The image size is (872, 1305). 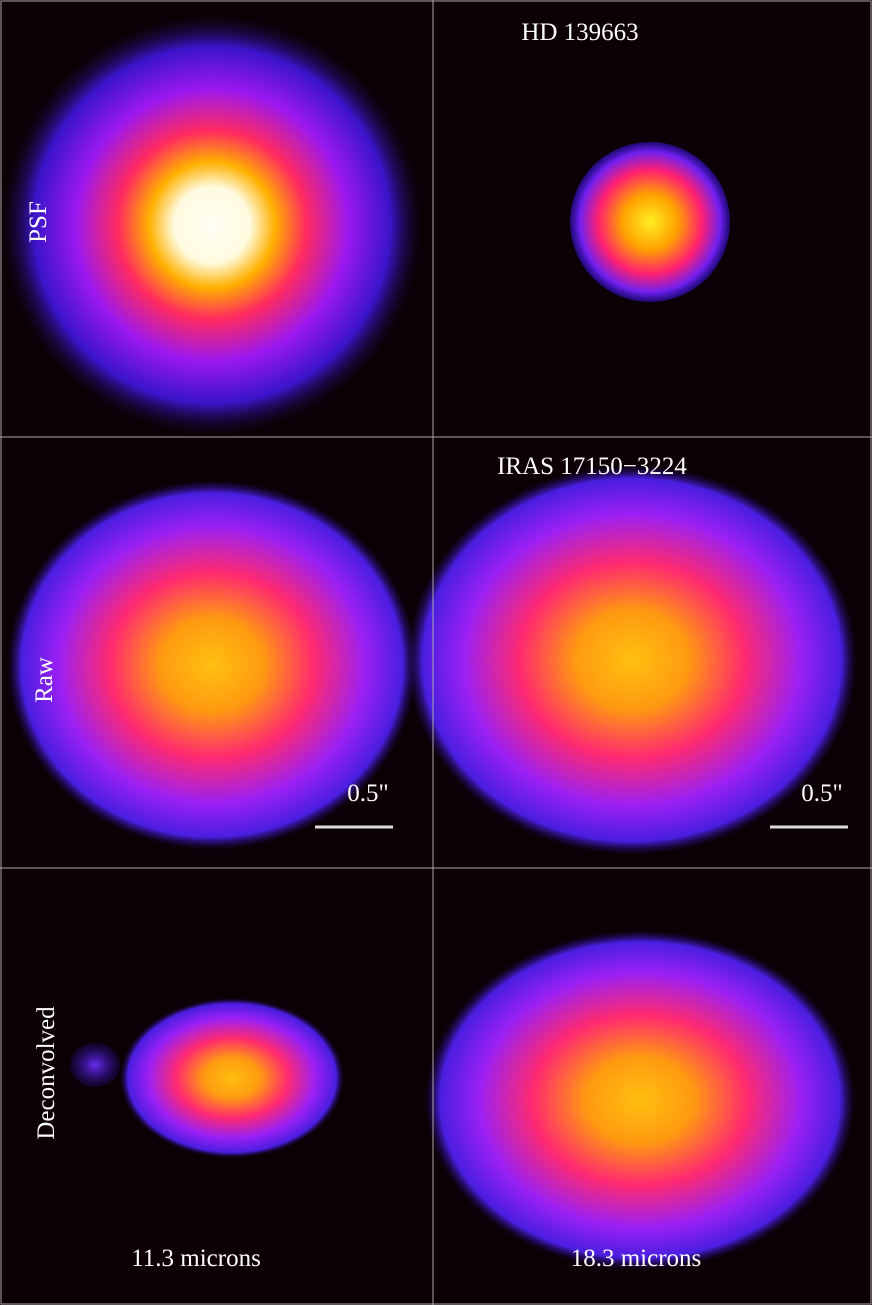 I want to click on raw-11-image, so click(x=212, y=665).